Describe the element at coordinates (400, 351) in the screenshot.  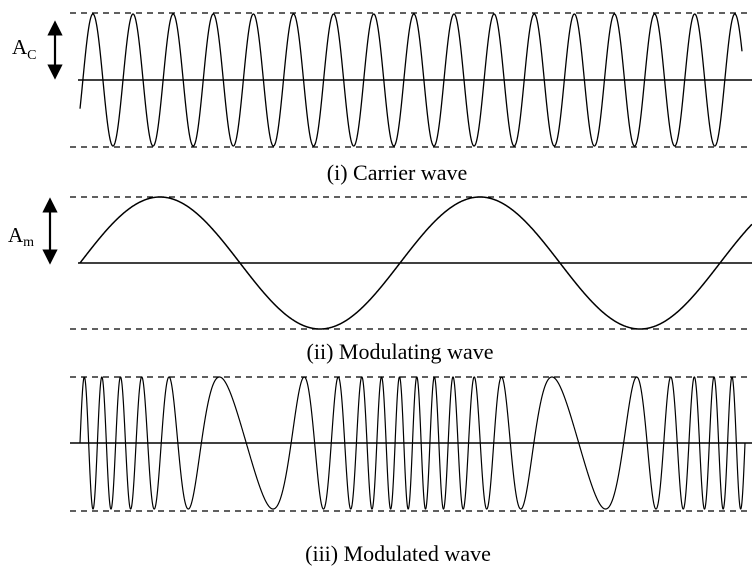
I see `modulating-caption: (ii) Modulating wave` at that location.